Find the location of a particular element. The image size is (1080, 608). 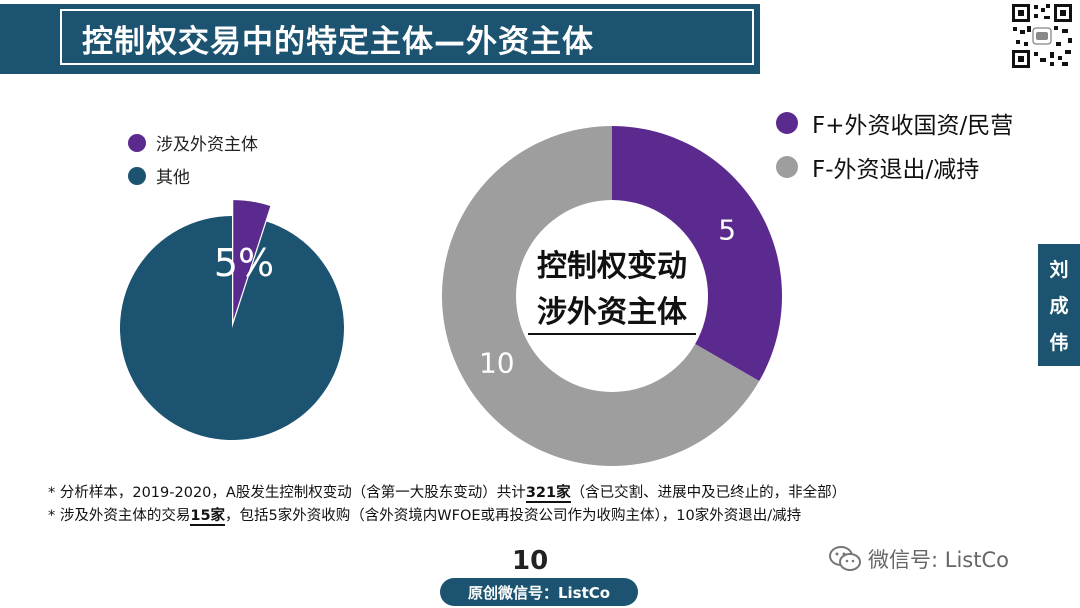

author-char: 成 is located at coordinates (1059, 306).